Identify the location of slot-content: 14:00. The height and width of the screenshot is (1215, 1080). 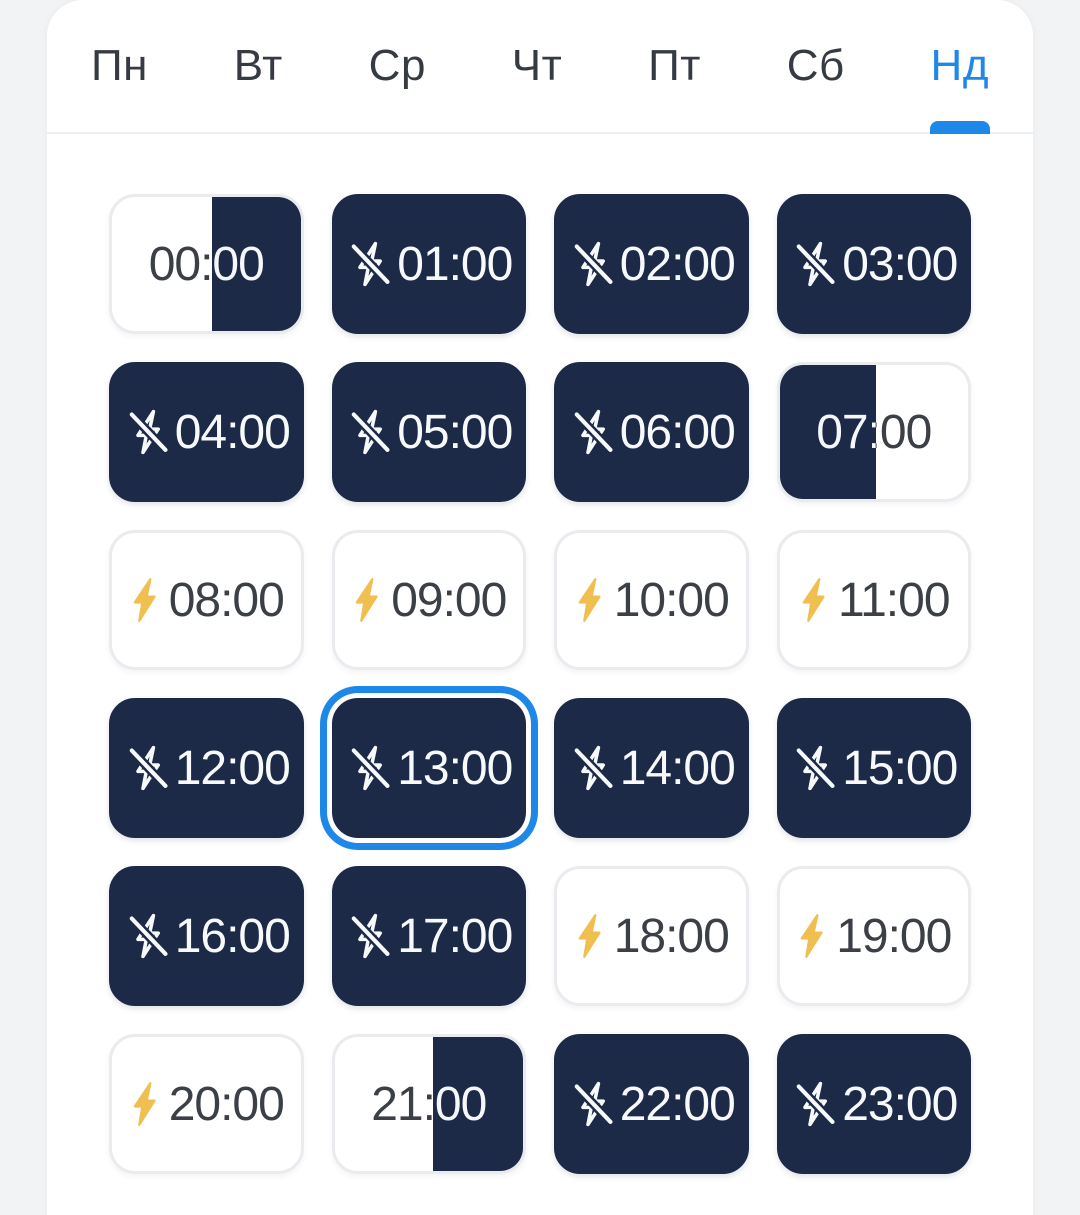
(651, 768).